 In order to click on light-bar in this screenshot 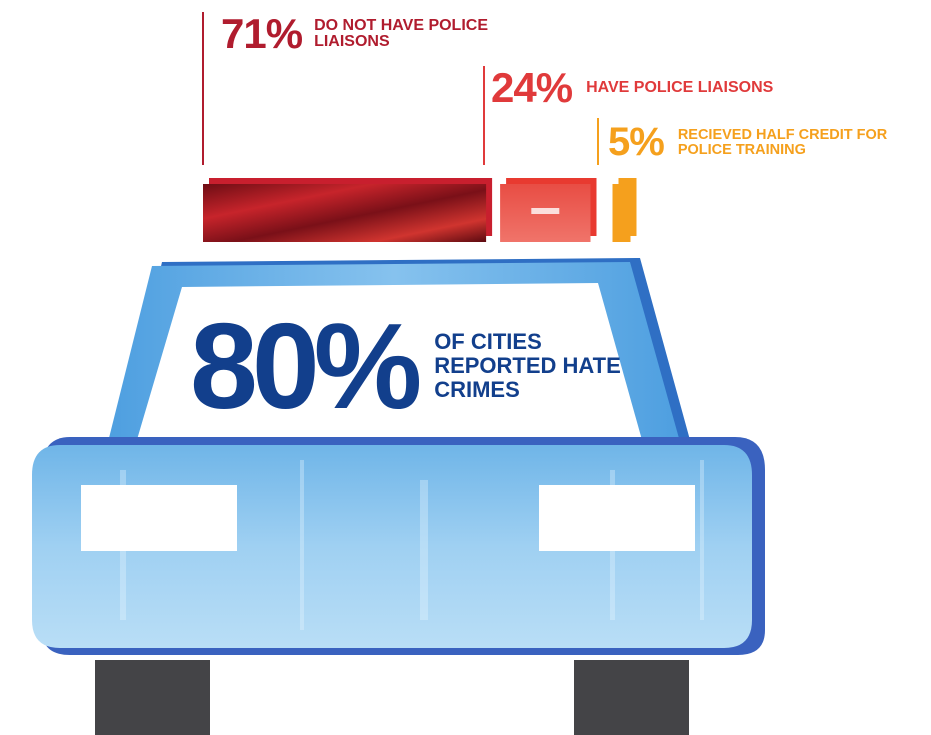, I will do `click(420, 210)`.